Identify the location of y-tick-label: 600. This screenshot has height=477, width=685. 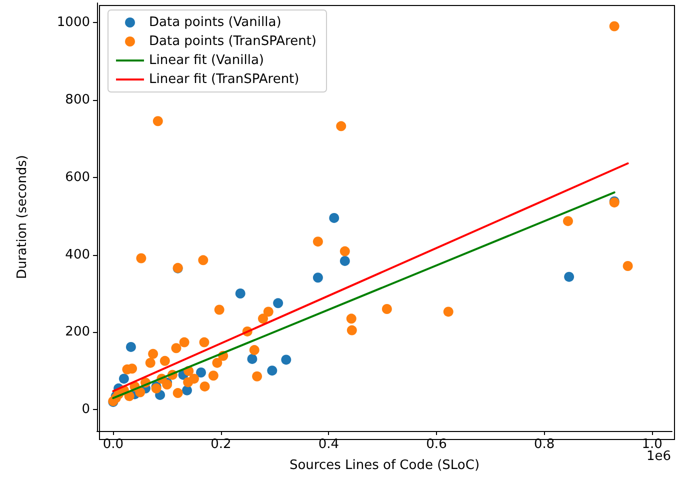
(77, 177).